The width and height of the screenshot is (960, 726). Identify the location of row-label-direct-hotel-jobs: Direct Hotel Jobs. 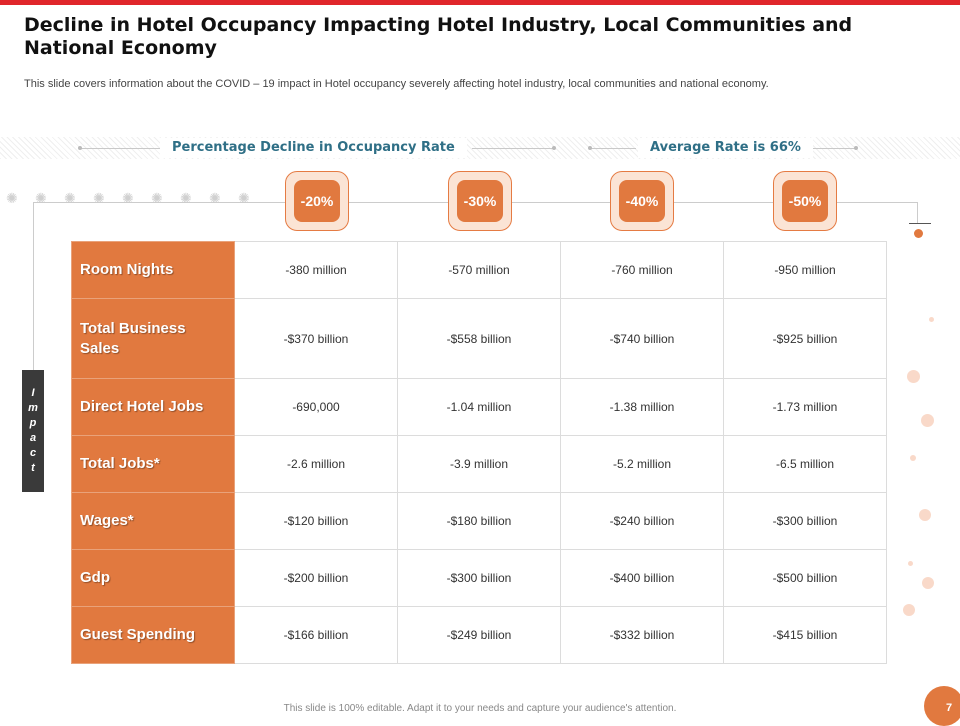
(153, 407).